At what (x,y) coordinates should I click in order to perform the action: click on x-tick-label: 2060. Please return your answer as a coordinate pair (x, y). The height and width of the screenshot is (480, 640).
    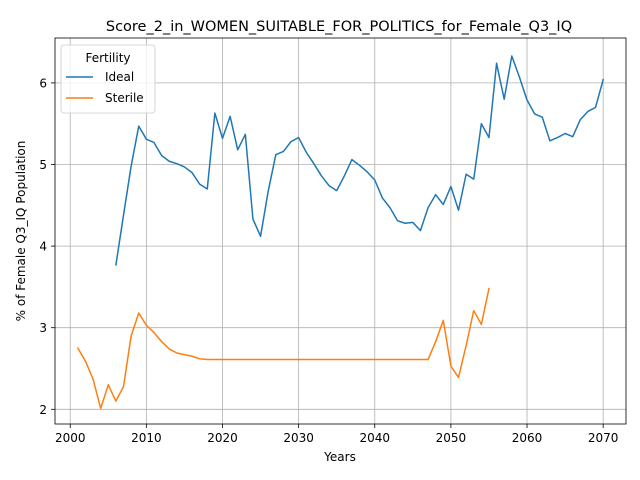
    Looking at the image, I should click on (527, 438).